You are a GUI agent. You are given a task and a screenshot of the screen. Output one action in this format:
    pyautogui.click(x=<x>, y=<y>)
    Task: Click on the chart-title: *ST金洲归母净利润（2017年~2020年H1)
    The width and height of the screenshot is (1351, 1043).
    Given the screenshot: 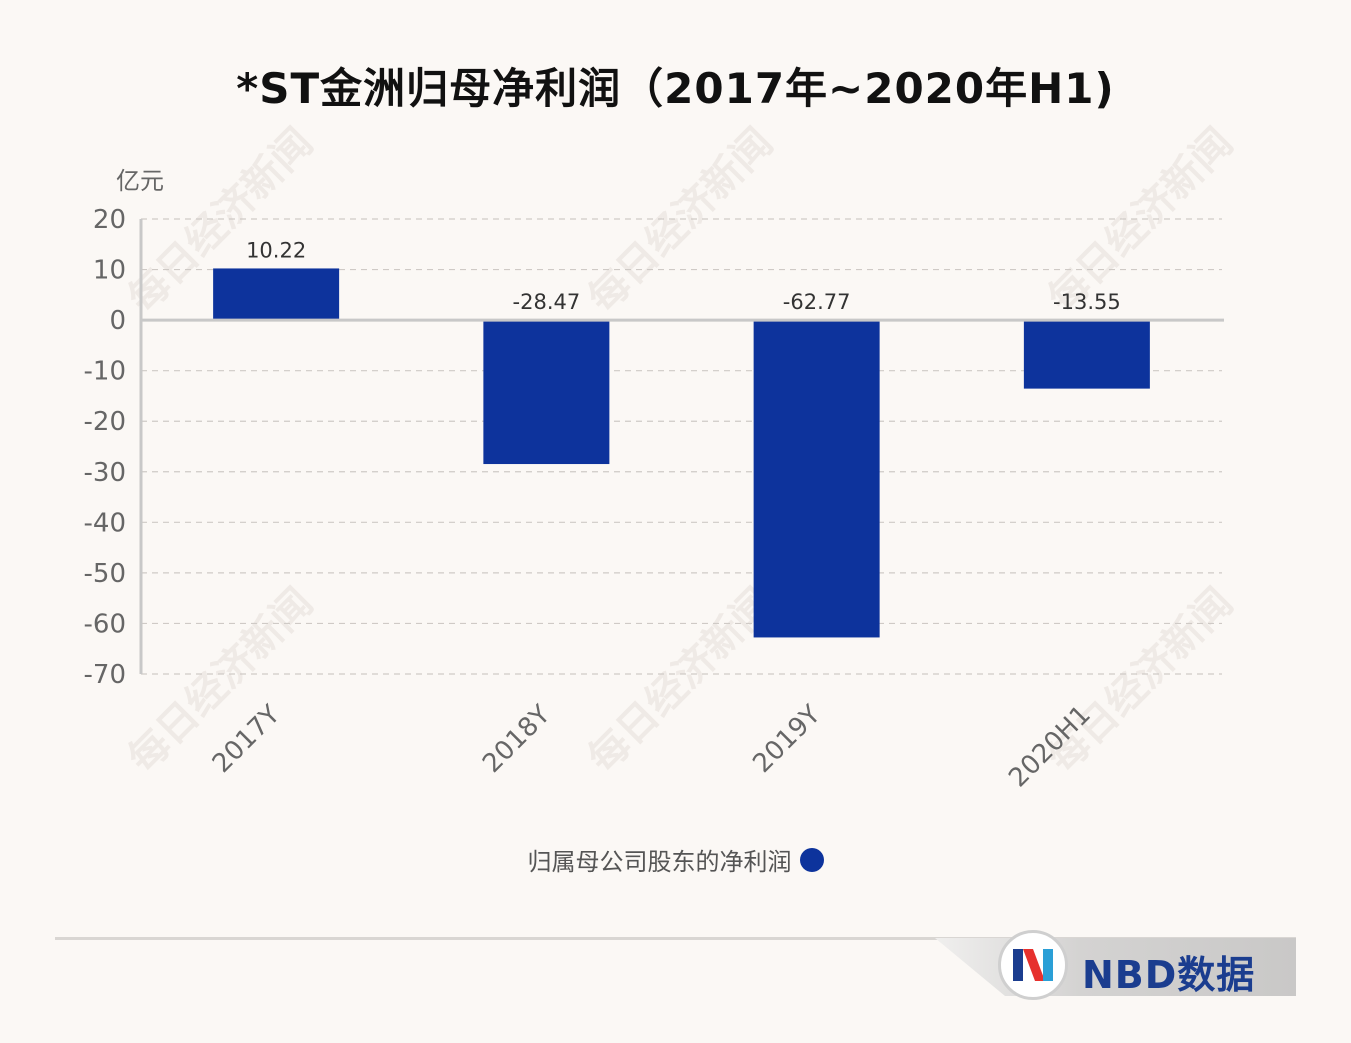 What is the action you would take?
    pyautogui.click(x=675, y=88)
    